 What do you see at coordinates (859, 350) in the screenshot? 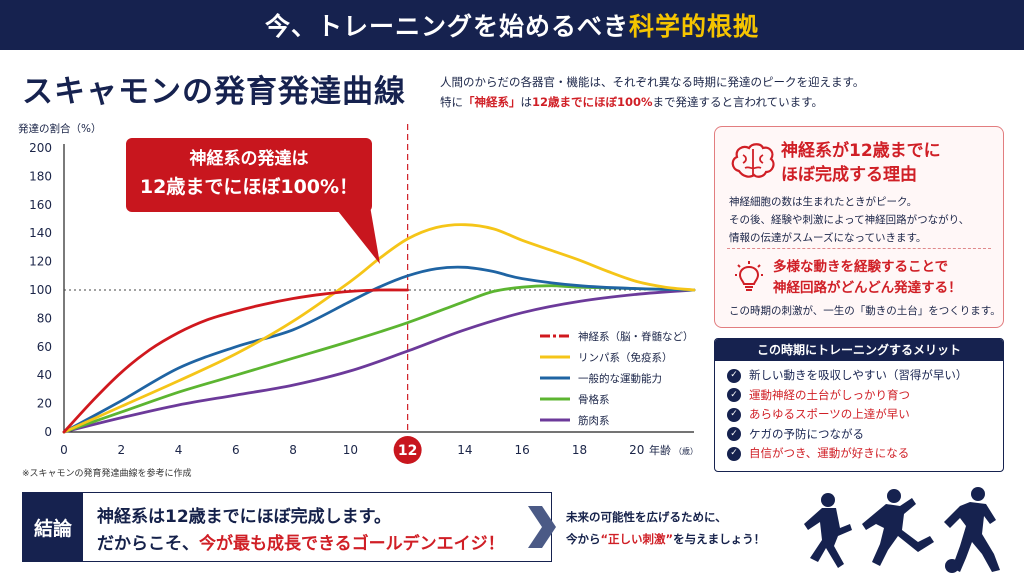
I see `merit-title: この時期にトレーニングするメリット` at bounding box center [859, 350].